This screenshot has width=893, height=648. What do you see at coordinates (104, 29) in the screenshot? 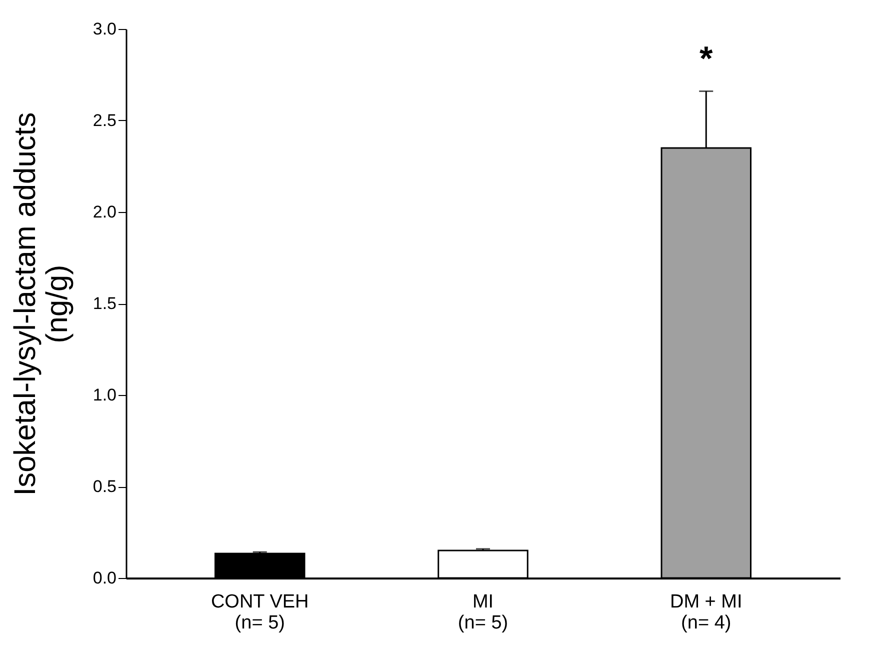
I see `y-tick-label: 3.0` at bounding box center [104, 29].